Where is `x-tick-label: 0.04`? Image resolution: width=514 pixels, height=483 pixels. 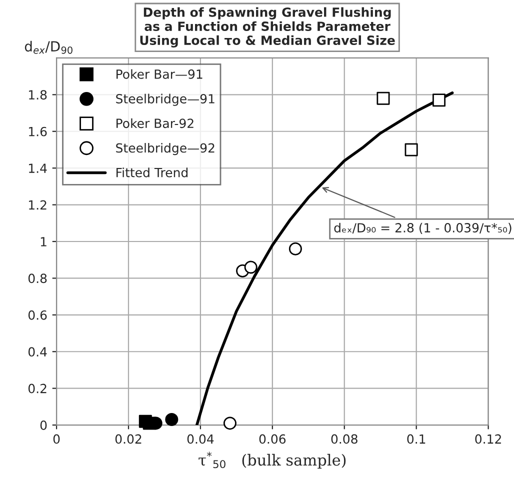
x-tick-label: 0.04 is located at coordinates (200, 439).